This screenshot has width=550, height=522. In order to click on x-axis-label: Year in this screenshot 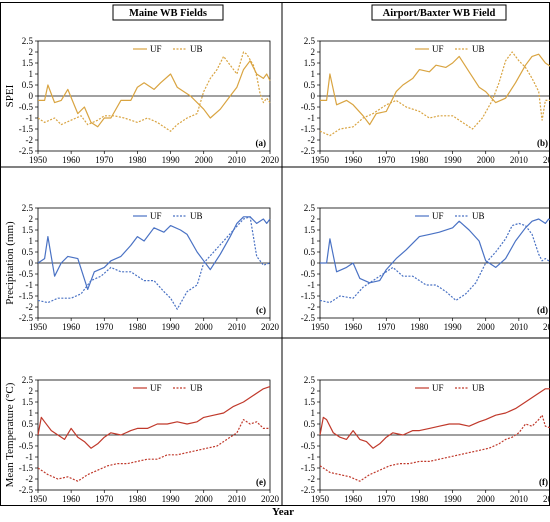, I will do `click(283, 512)`.